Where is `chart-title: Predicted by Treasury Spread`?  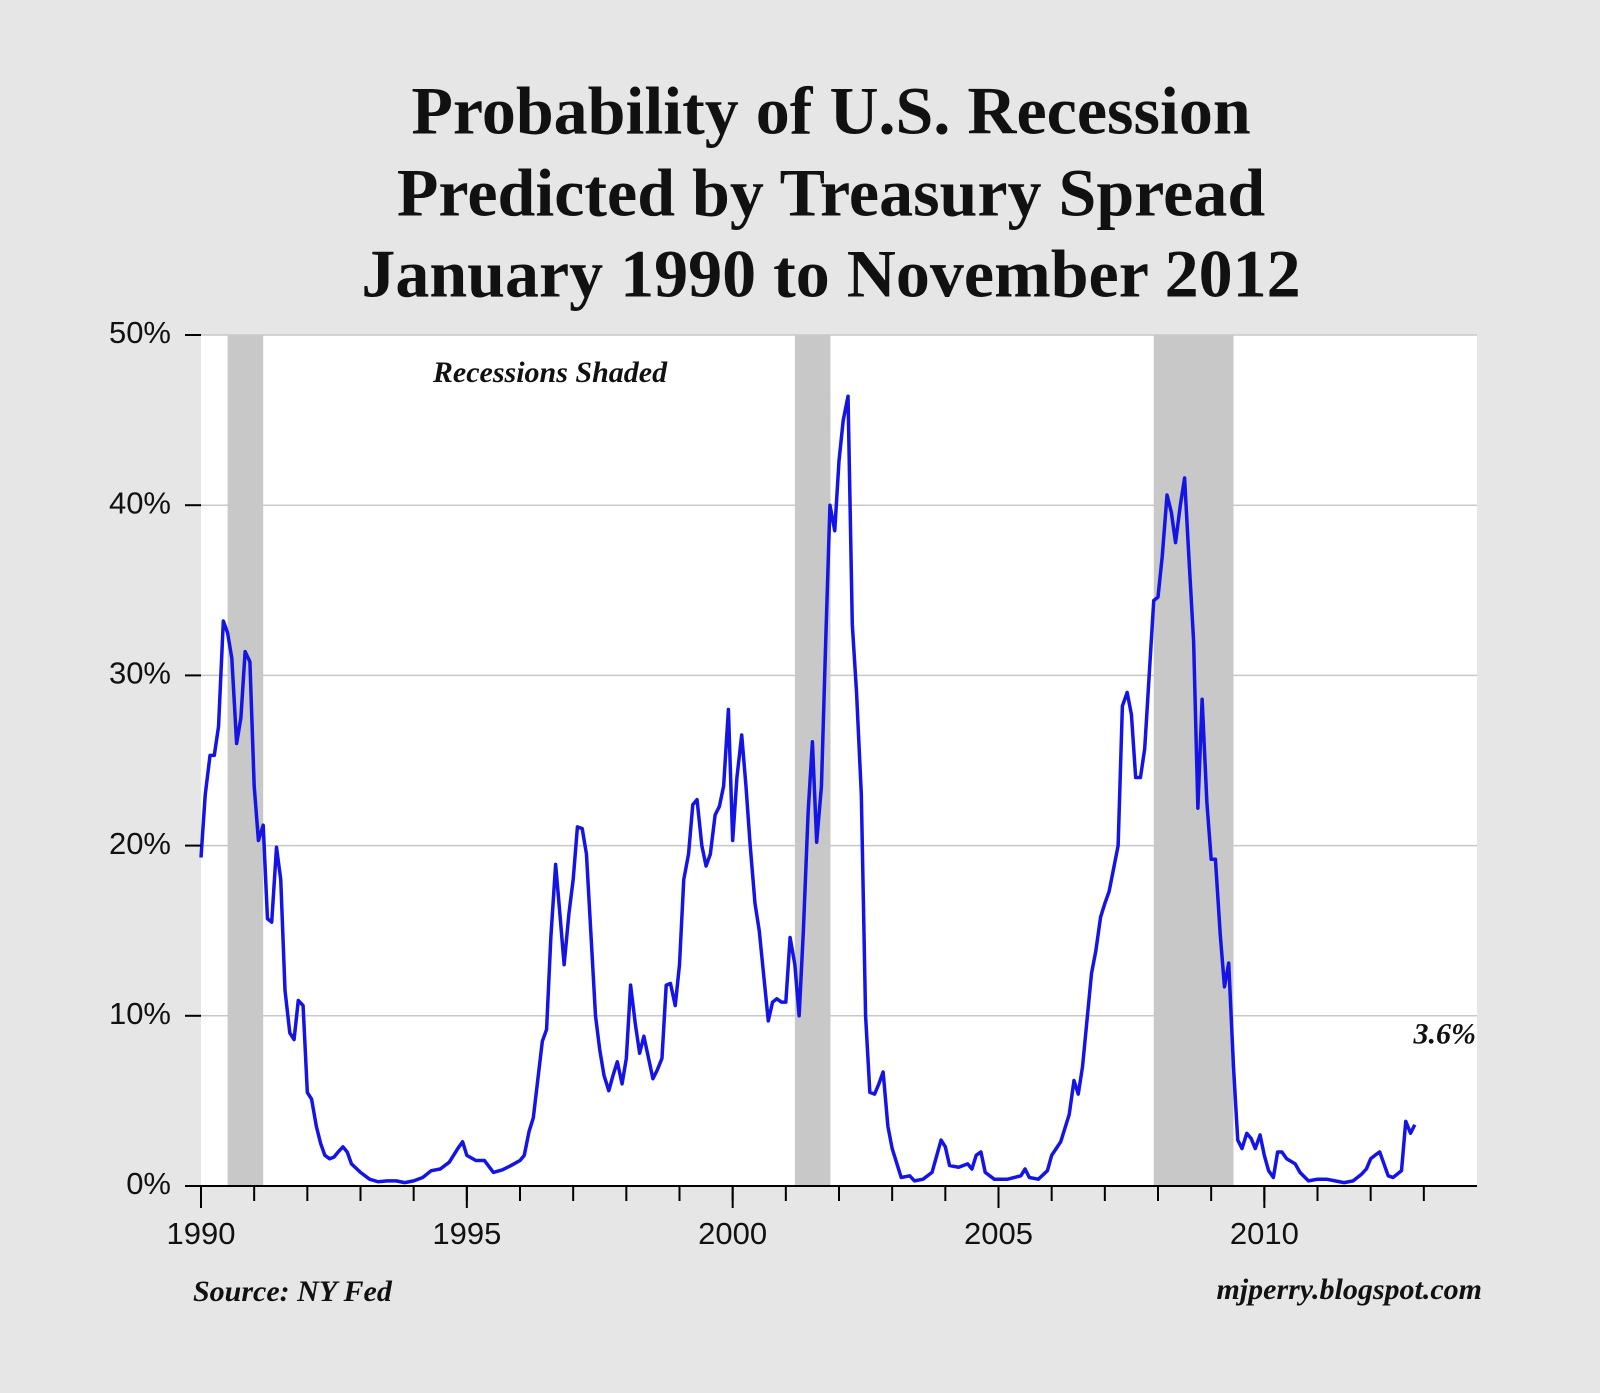
chart-title: Predicted by Treasury Spread is located at coordinates (831, 193).